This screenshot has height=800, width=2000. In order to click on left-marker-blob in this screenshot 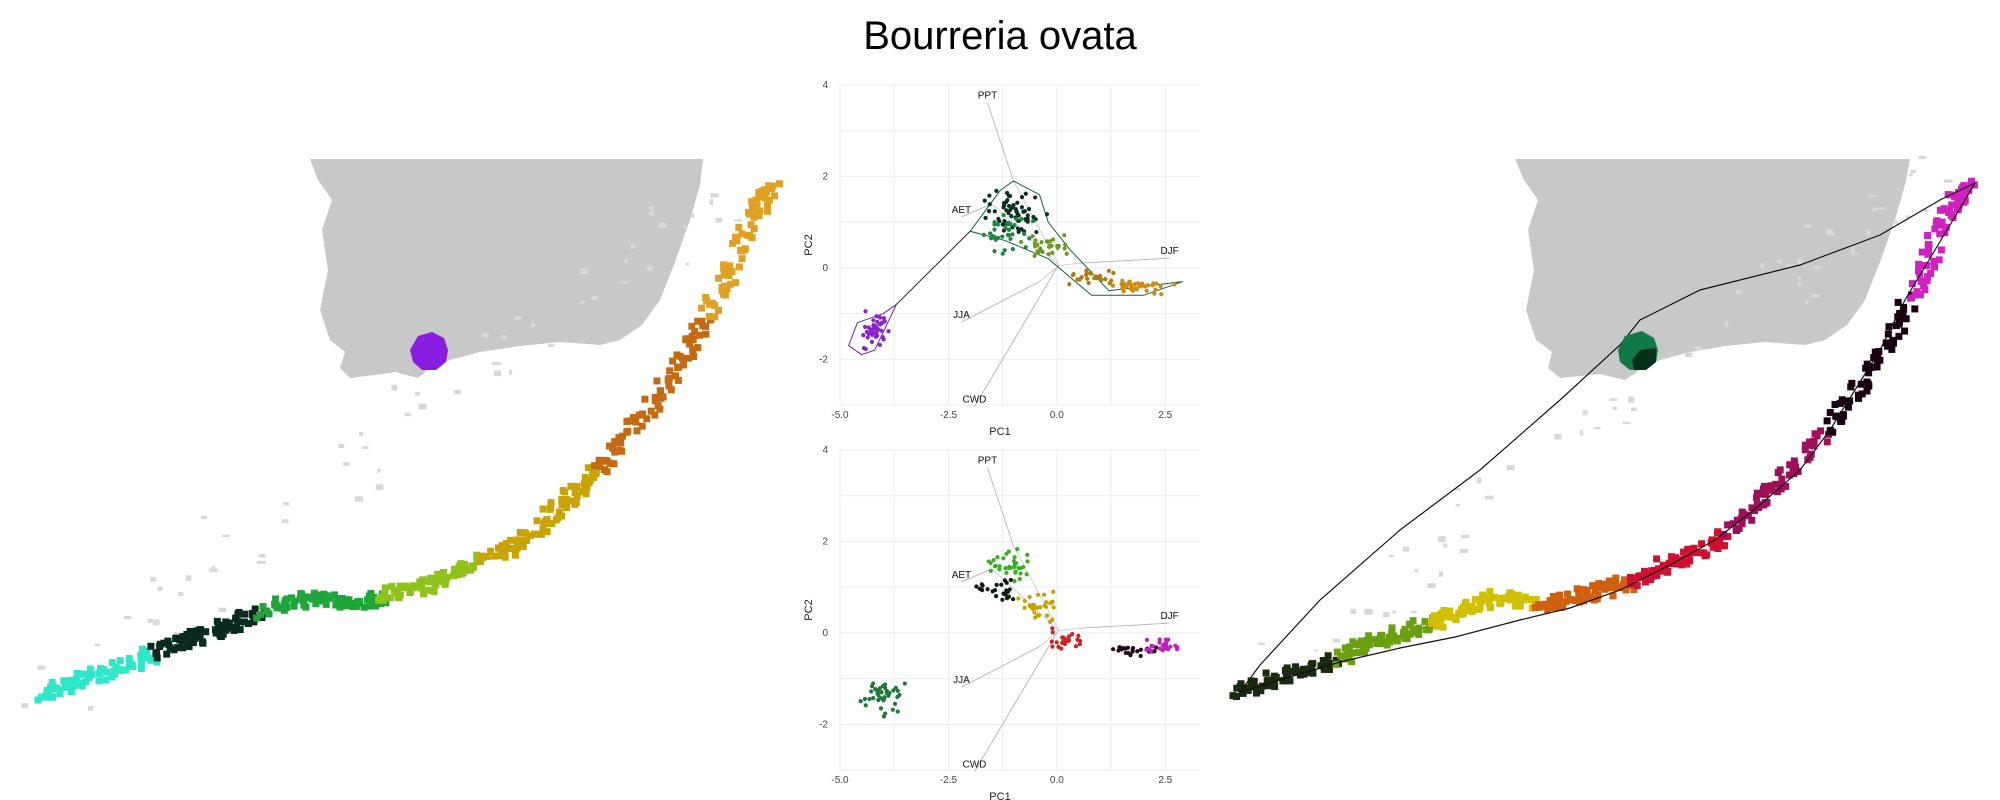, I will do `click(429, 351)`.